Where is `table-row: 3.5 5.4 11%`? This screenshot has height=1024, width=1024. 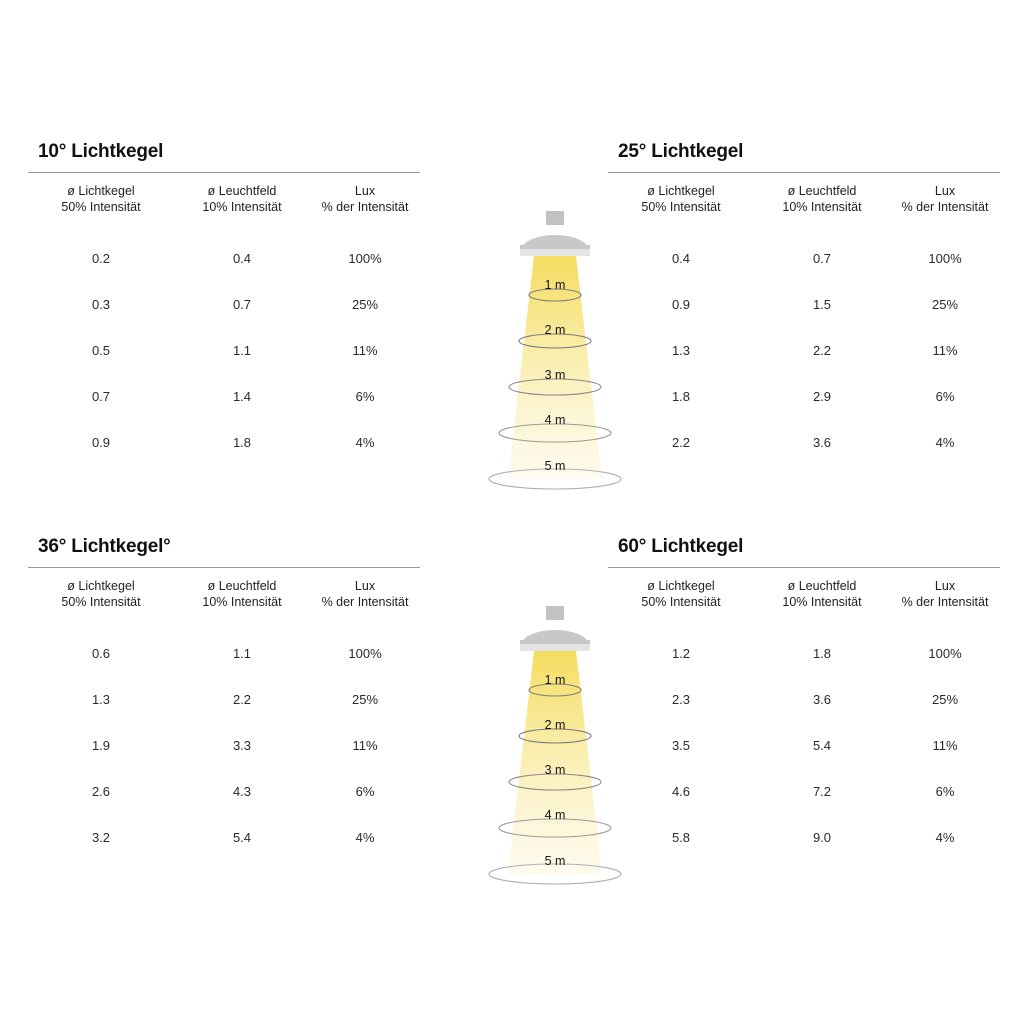
table-row: 3.5 5.4 11% is located at coordinates (804, 745).